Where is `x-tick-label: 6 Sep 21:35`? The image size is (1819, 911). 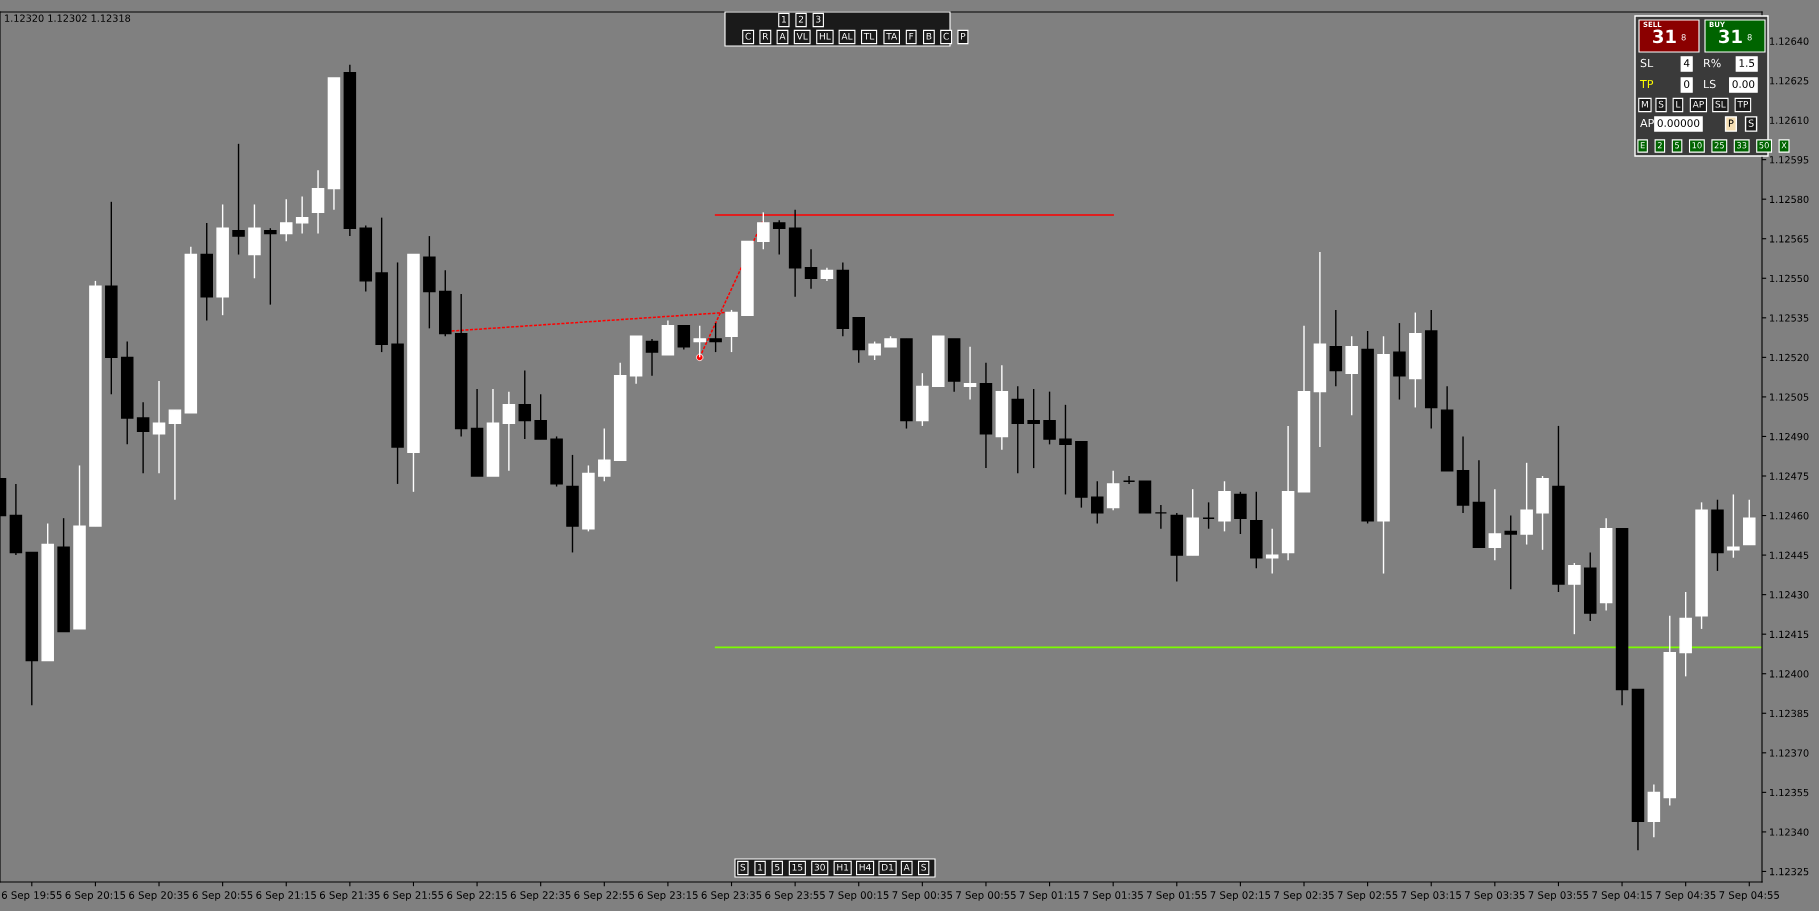 x-tick-label: 6 Sep 21:35 is located at coordinates (349, 896).